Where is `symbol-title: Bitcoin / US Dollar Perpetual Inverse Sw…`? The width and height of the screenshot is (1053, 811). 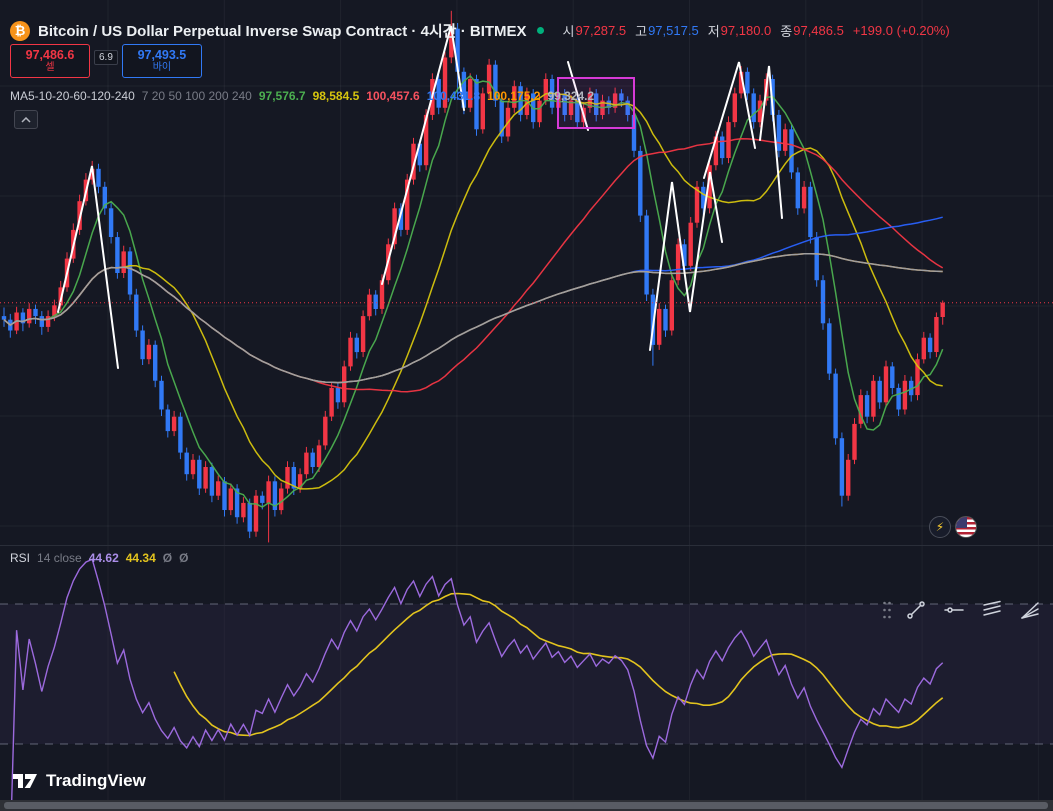
symbol-title: Bitcoin / US Dollar Perpetual Inverse Sw… is located at coordinates (282, 31).